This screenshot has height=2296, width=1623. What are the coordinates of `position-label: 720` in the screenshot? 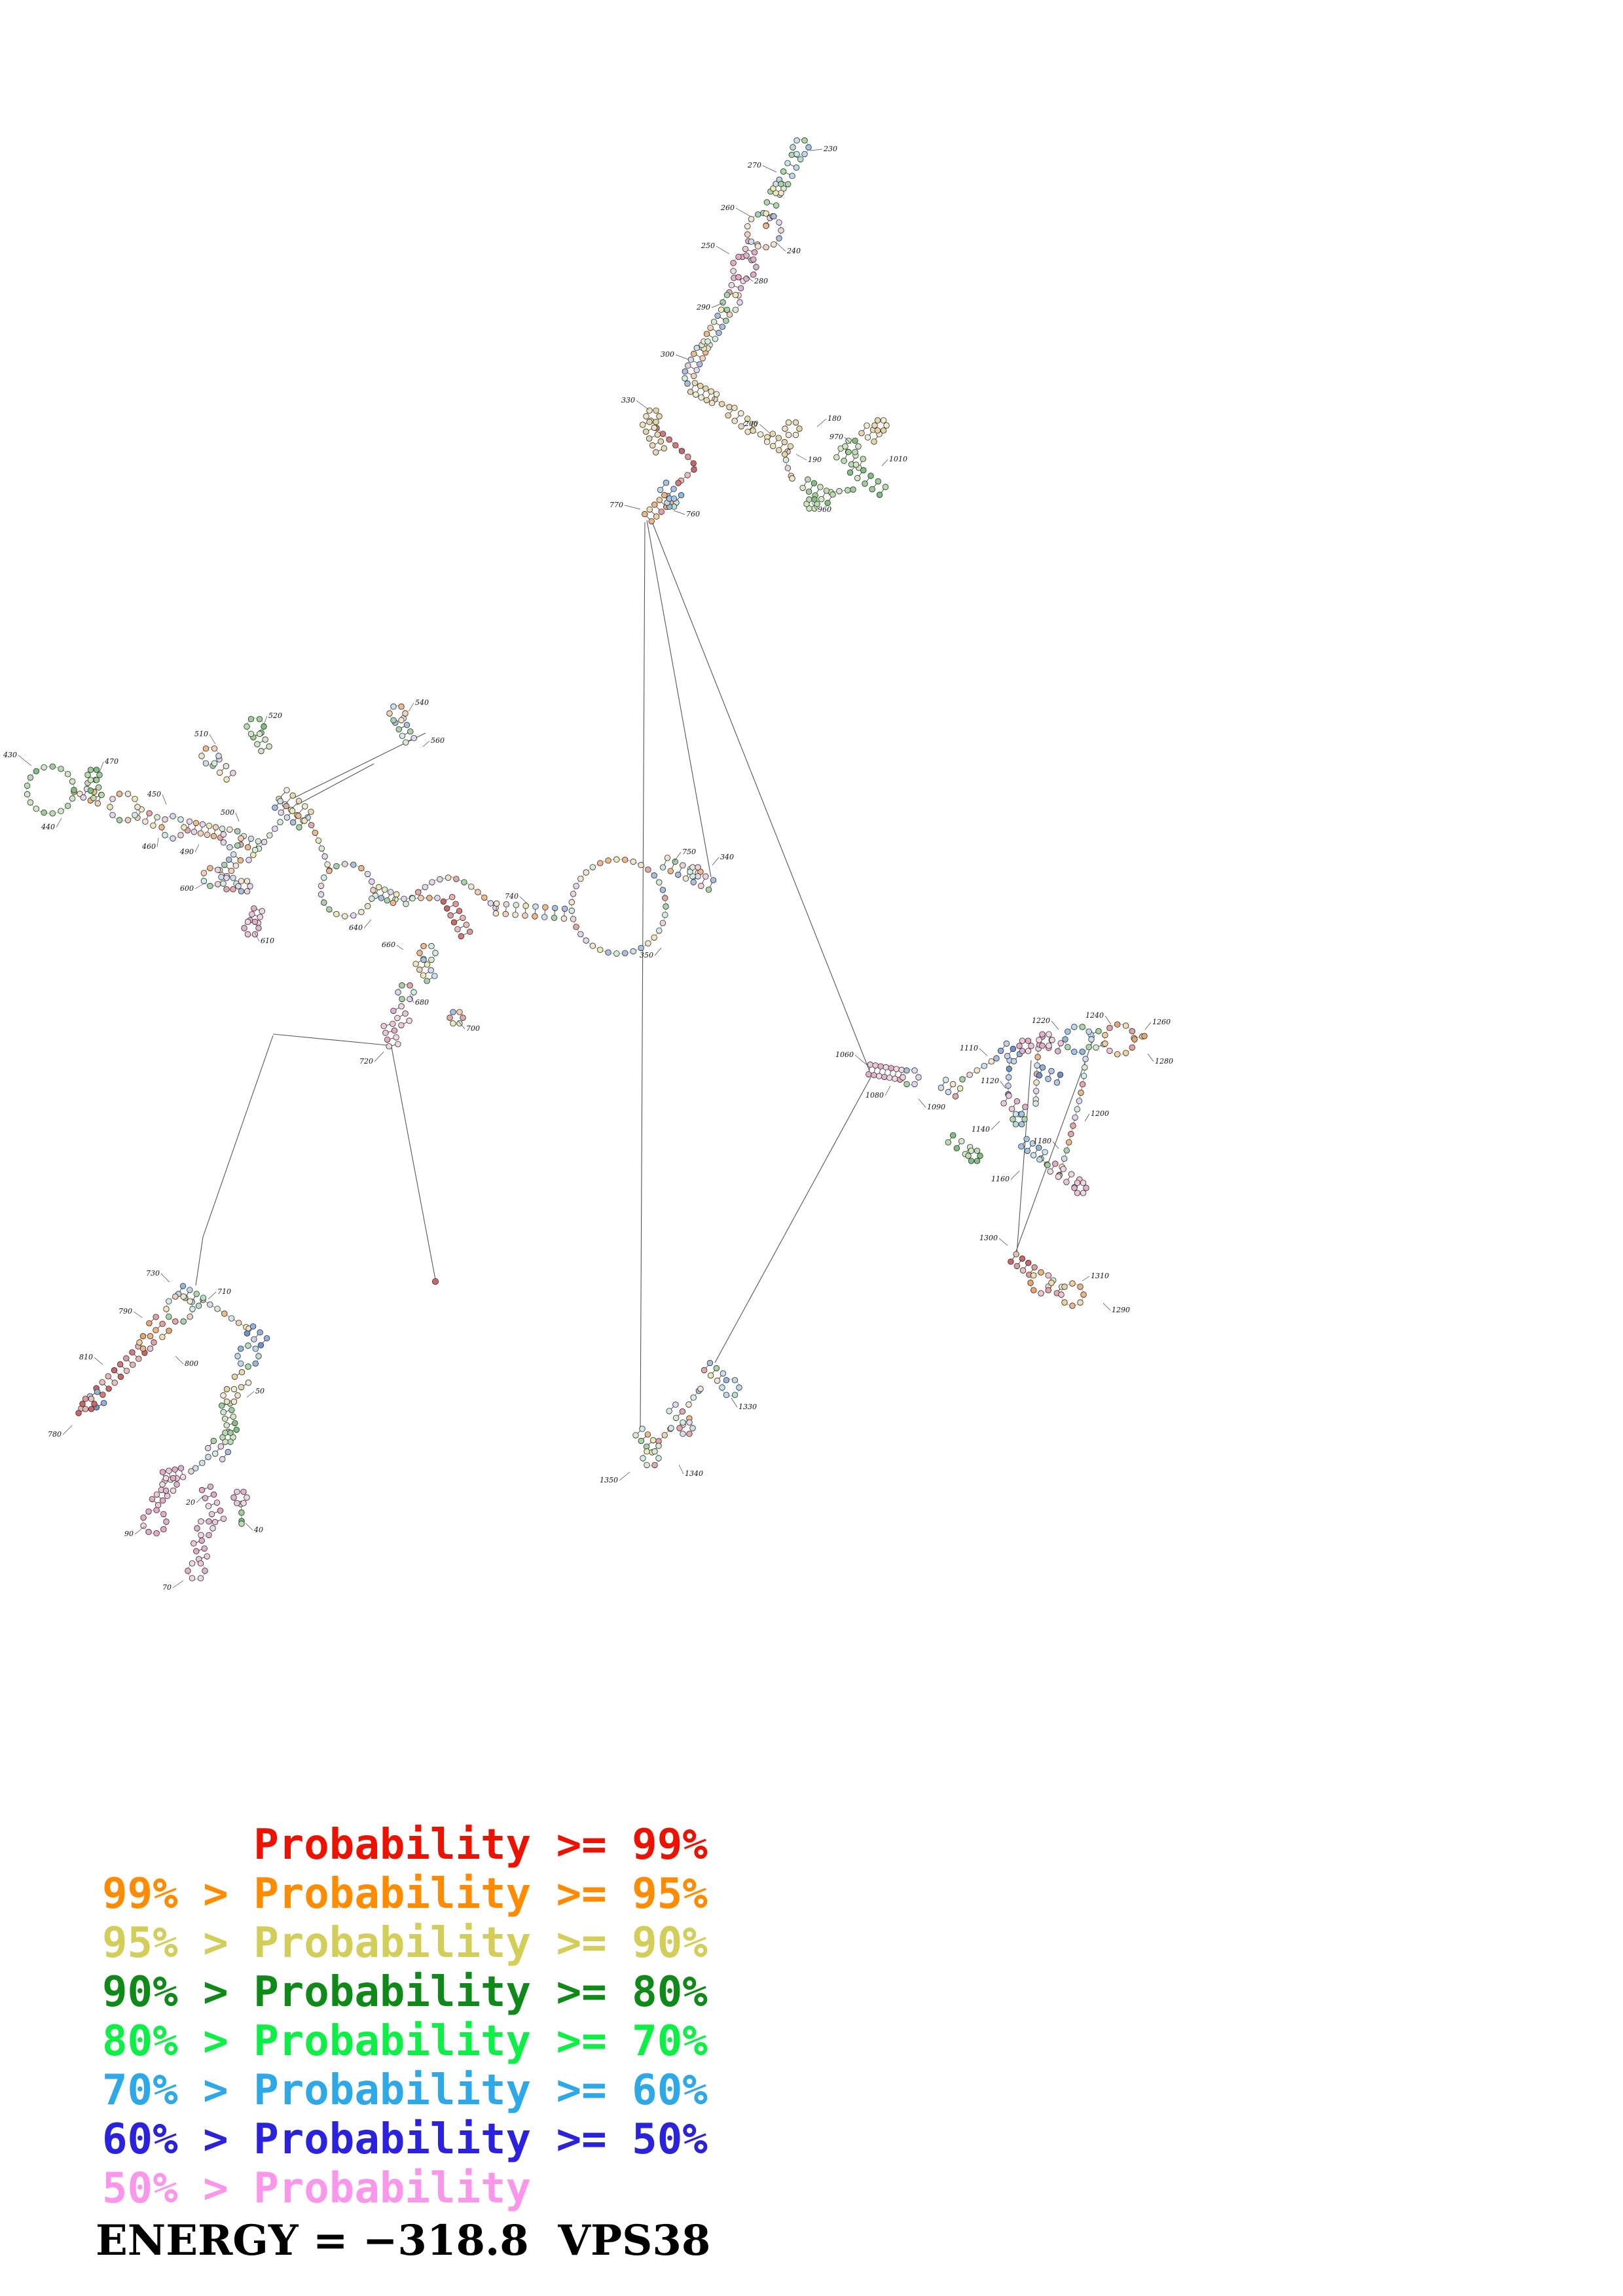 It's located at (366, 1061).